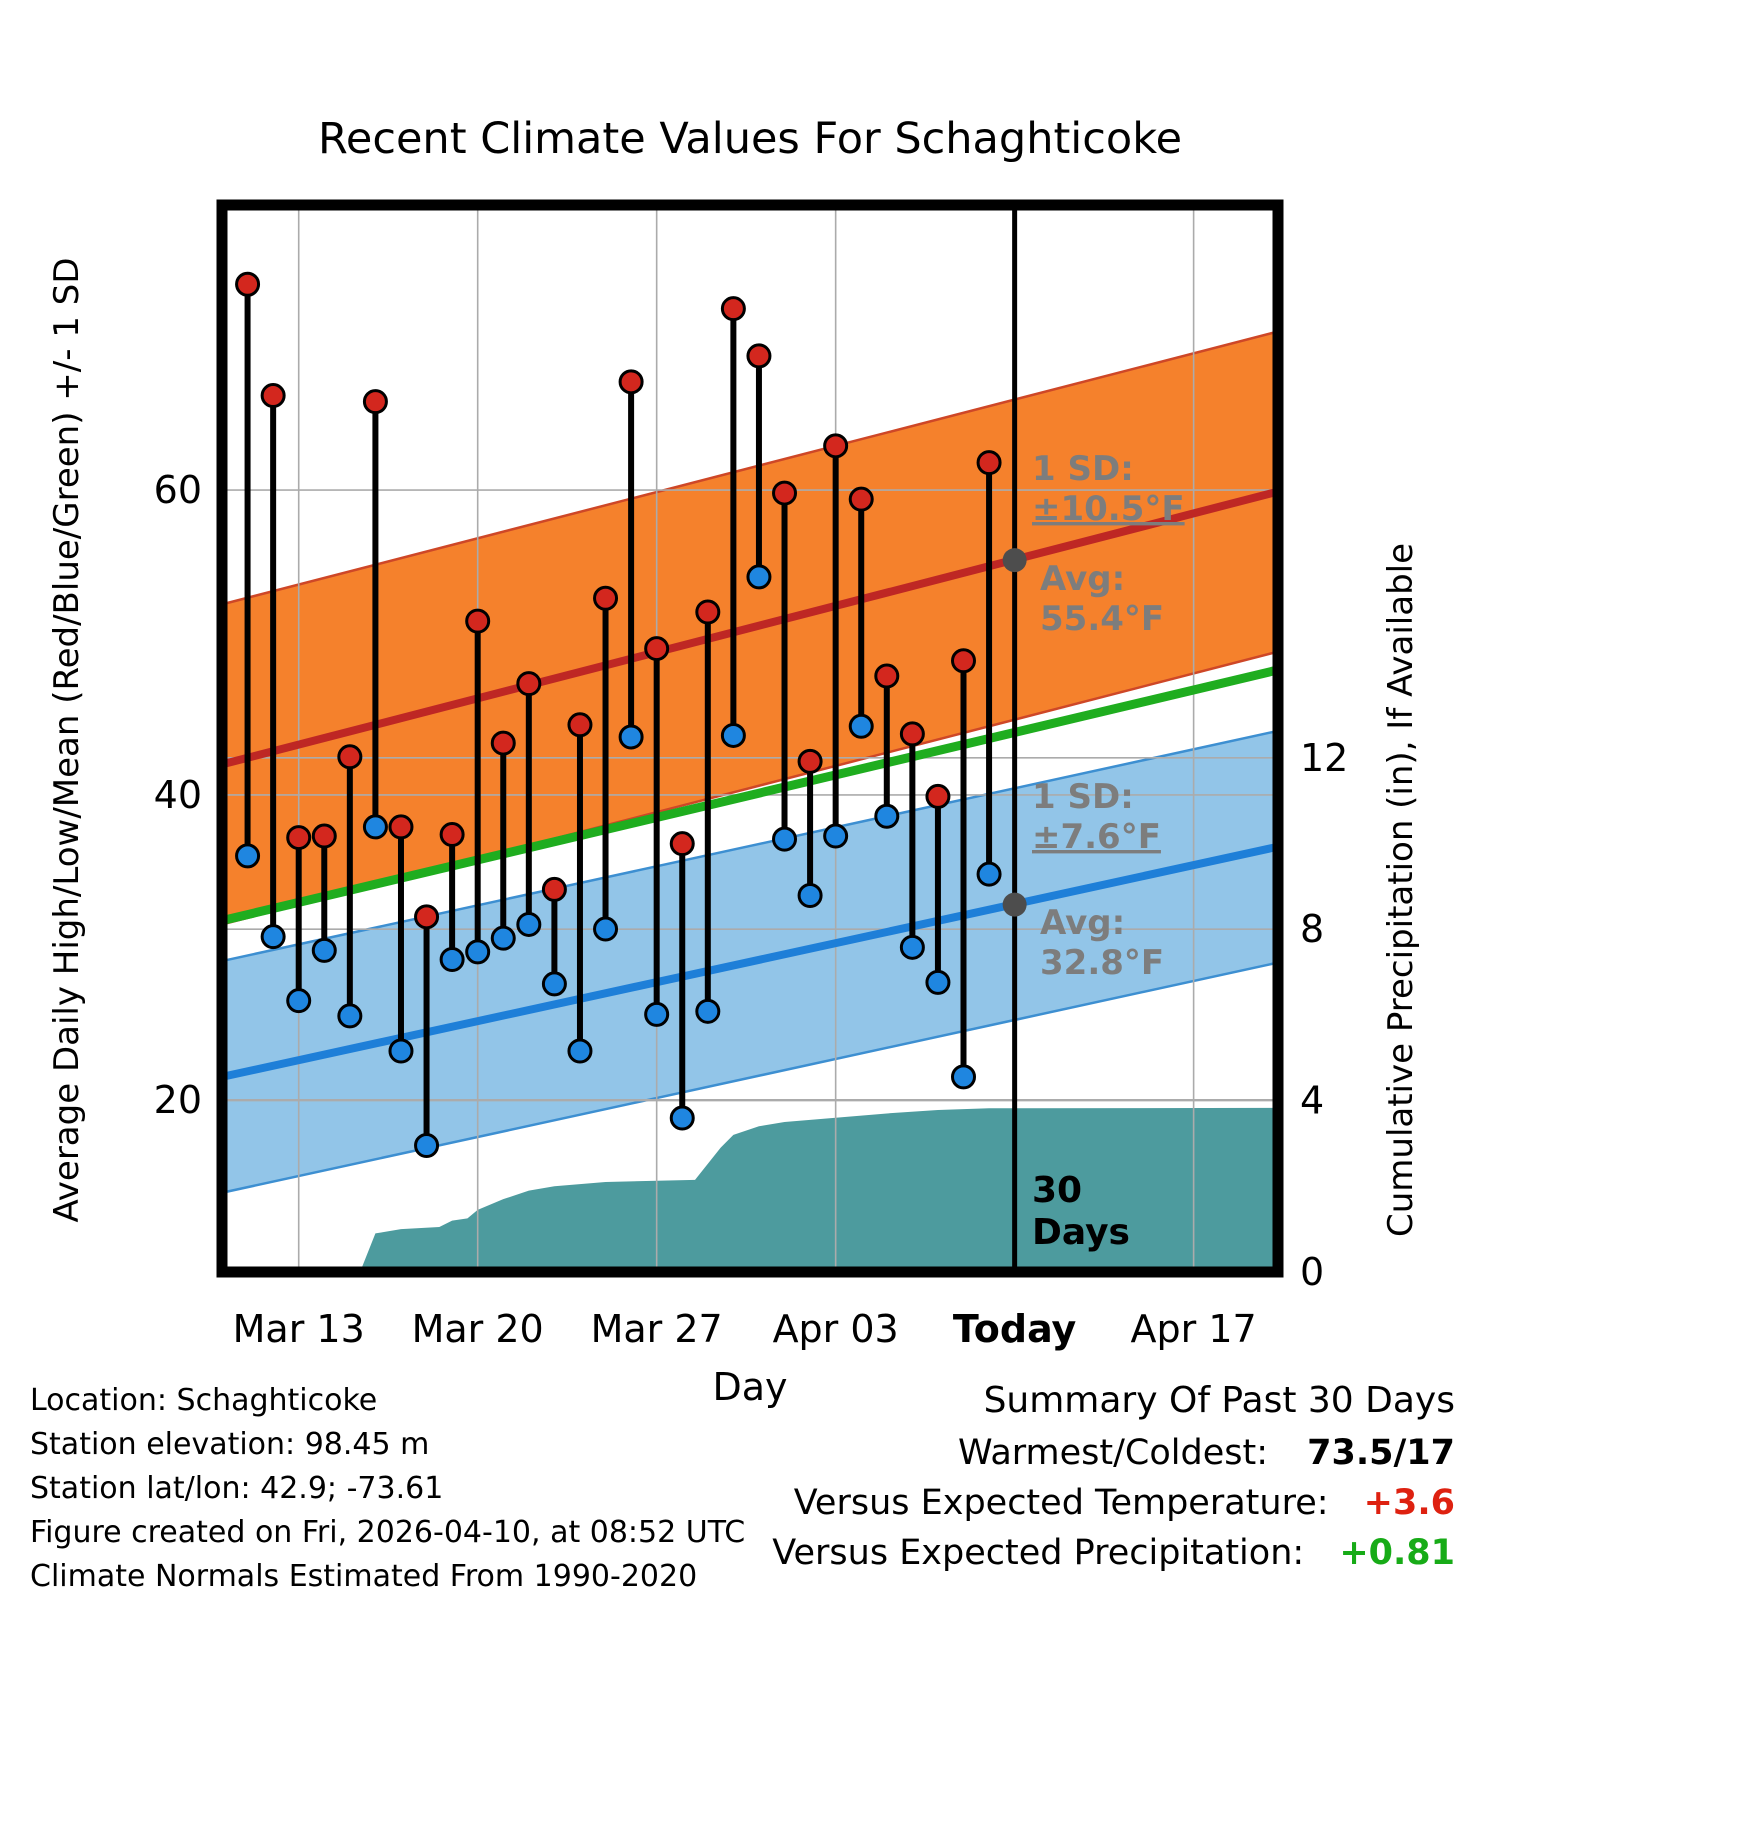 The width and height of the screenshot is (1748, 1832). Describe the element at coordinates (363, 1576) in the screenshot. I see `climate-normals-note: Climate Normals Estimated From 1990-2020` at that location.